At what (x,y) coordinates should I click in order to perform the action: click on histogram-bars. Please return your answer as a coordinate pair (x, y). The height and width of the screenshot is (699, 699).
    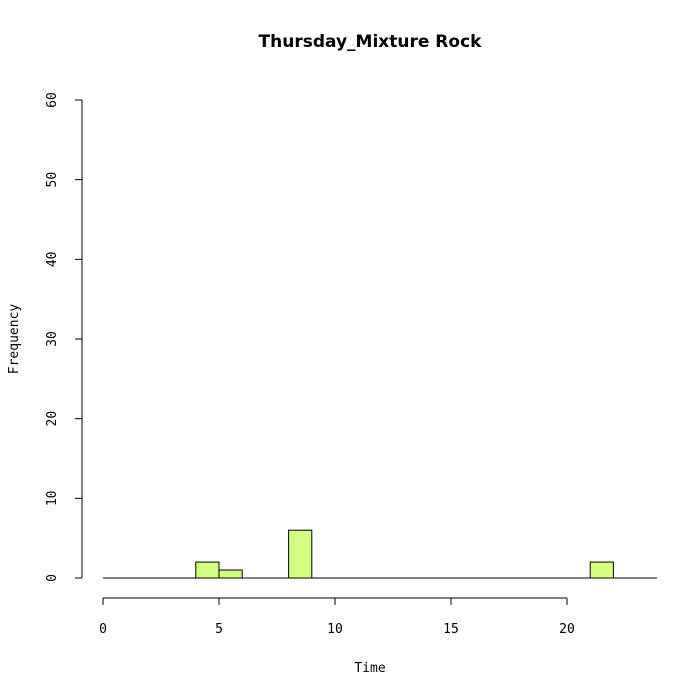
    Looking at the image, I should click on (404, 554).